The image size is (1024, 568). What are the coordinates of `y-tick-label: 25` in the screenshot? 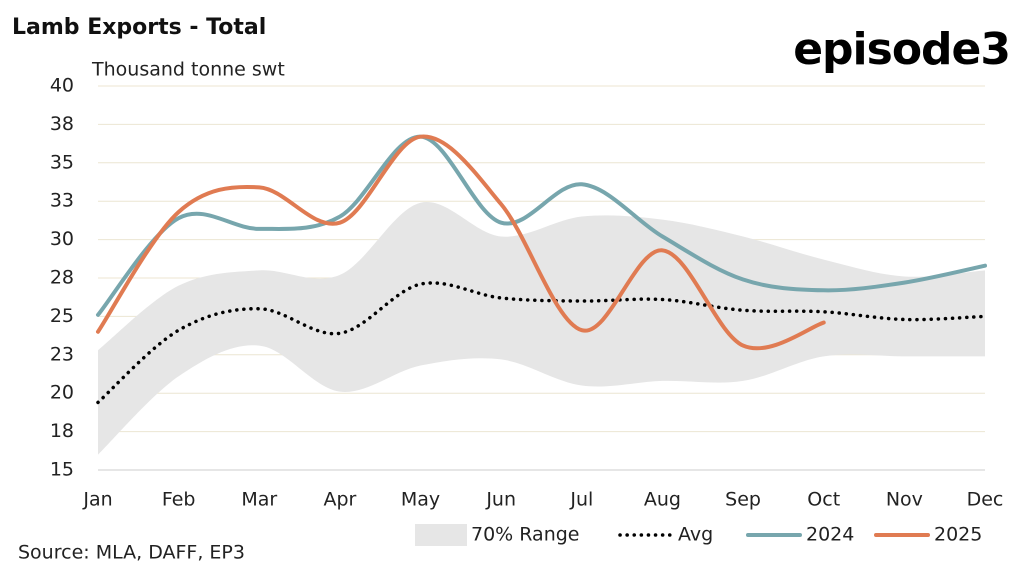 It's located at (62, 316).